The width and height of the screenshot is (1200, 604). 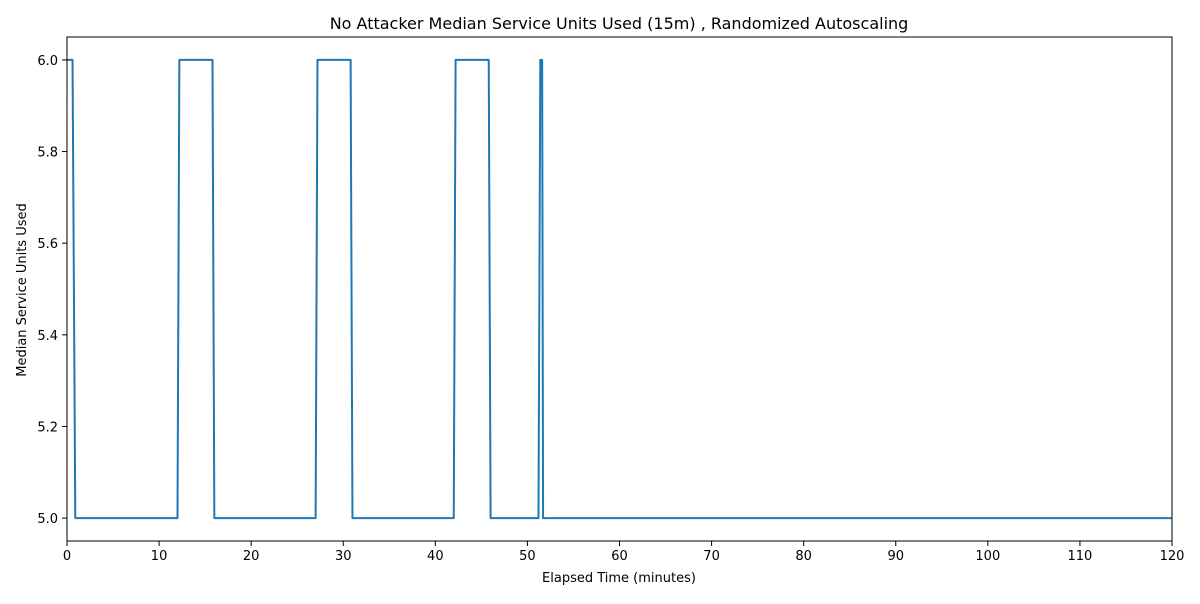 I want to click on x-axis: 0 10 20 30 40 50 60 70 80 90 100 110 120, so click(x=624, y=552).